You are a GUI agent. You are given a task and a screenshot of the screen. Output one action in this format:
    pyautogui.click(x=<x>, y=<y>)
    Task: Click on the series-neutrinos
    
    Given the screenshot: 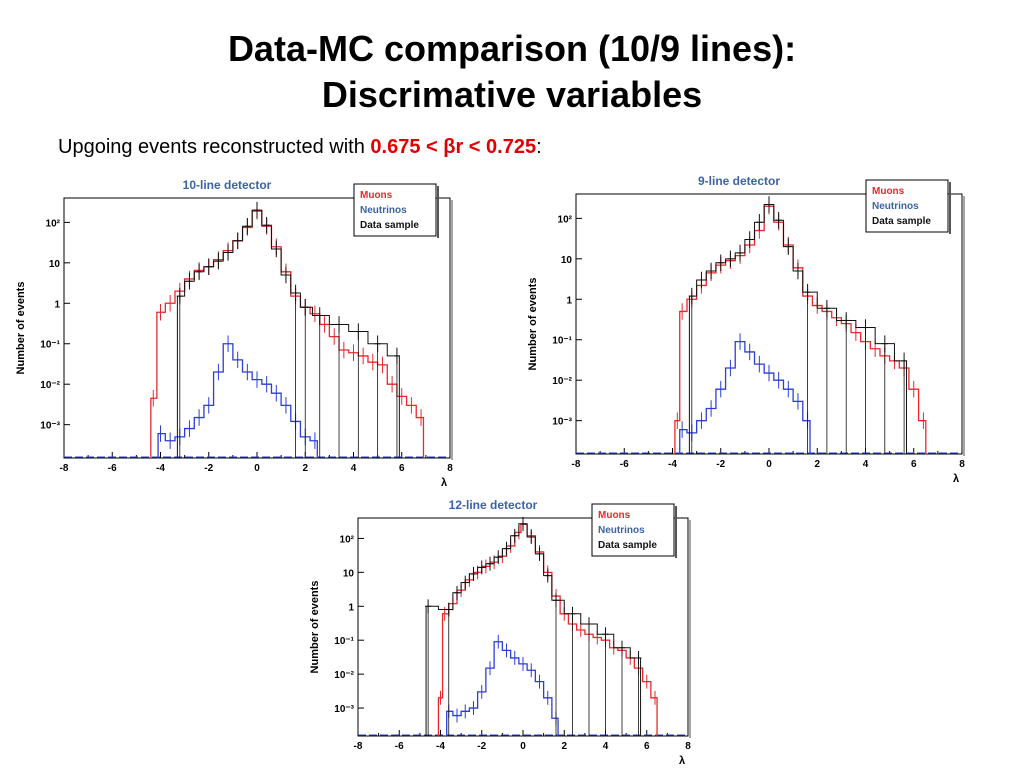 What is the action you would take?
    pyautogui.click(x=745, y=393)
    